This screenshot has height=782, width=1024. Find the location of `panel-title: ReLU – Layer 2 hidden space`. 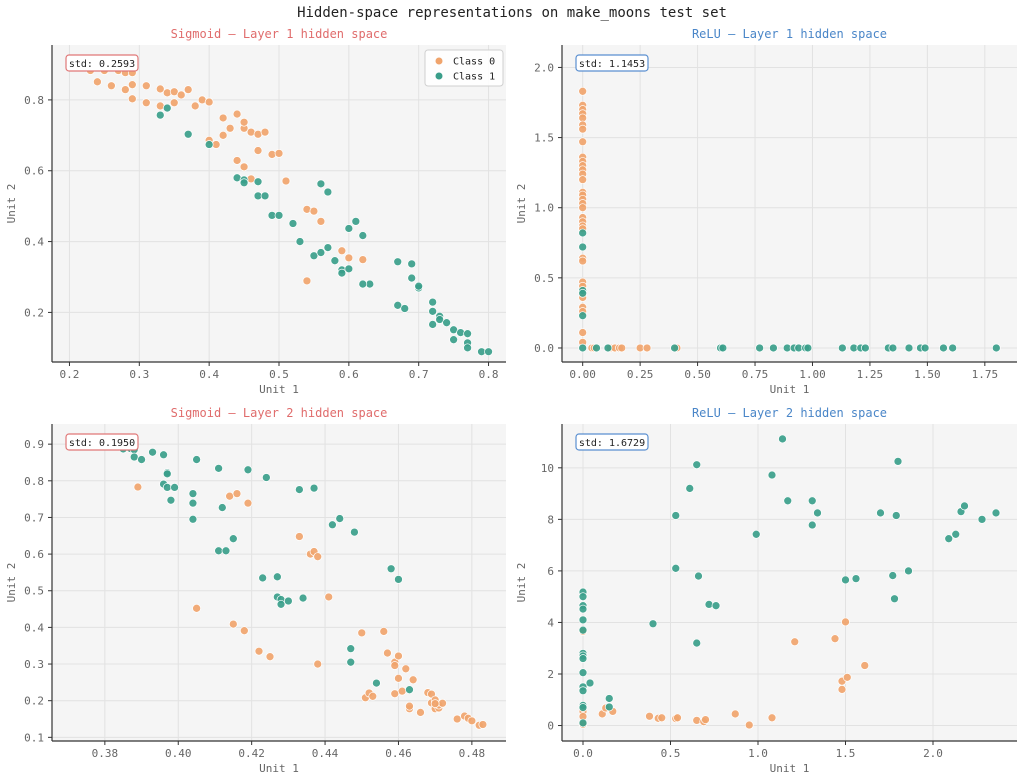

panel-title: ReLU – Layer 2 hidden space is located at coordinates (789, 413).